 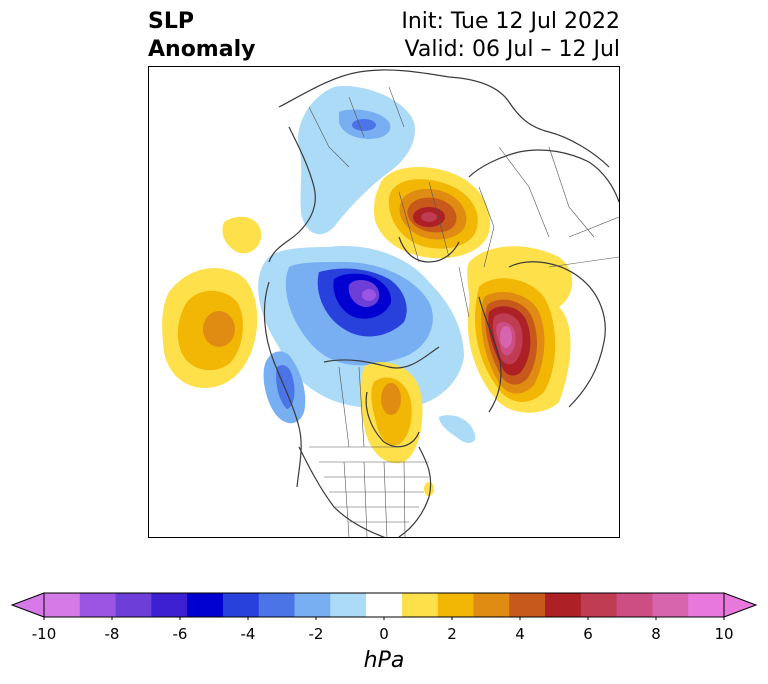 What do you see at coordinates (248, 634) in the screenshot?
I see `colorbar-tick-label: -4` at bounding box center [248, 634].